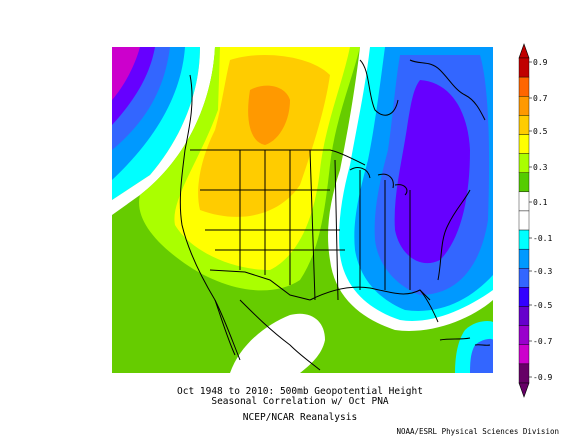  I want to click on colorbar: 0.9 0.7 0.5 0.3 0.1 -0.1 -0.3 -0.5 -0.7 -0.9, so click(535, 220).